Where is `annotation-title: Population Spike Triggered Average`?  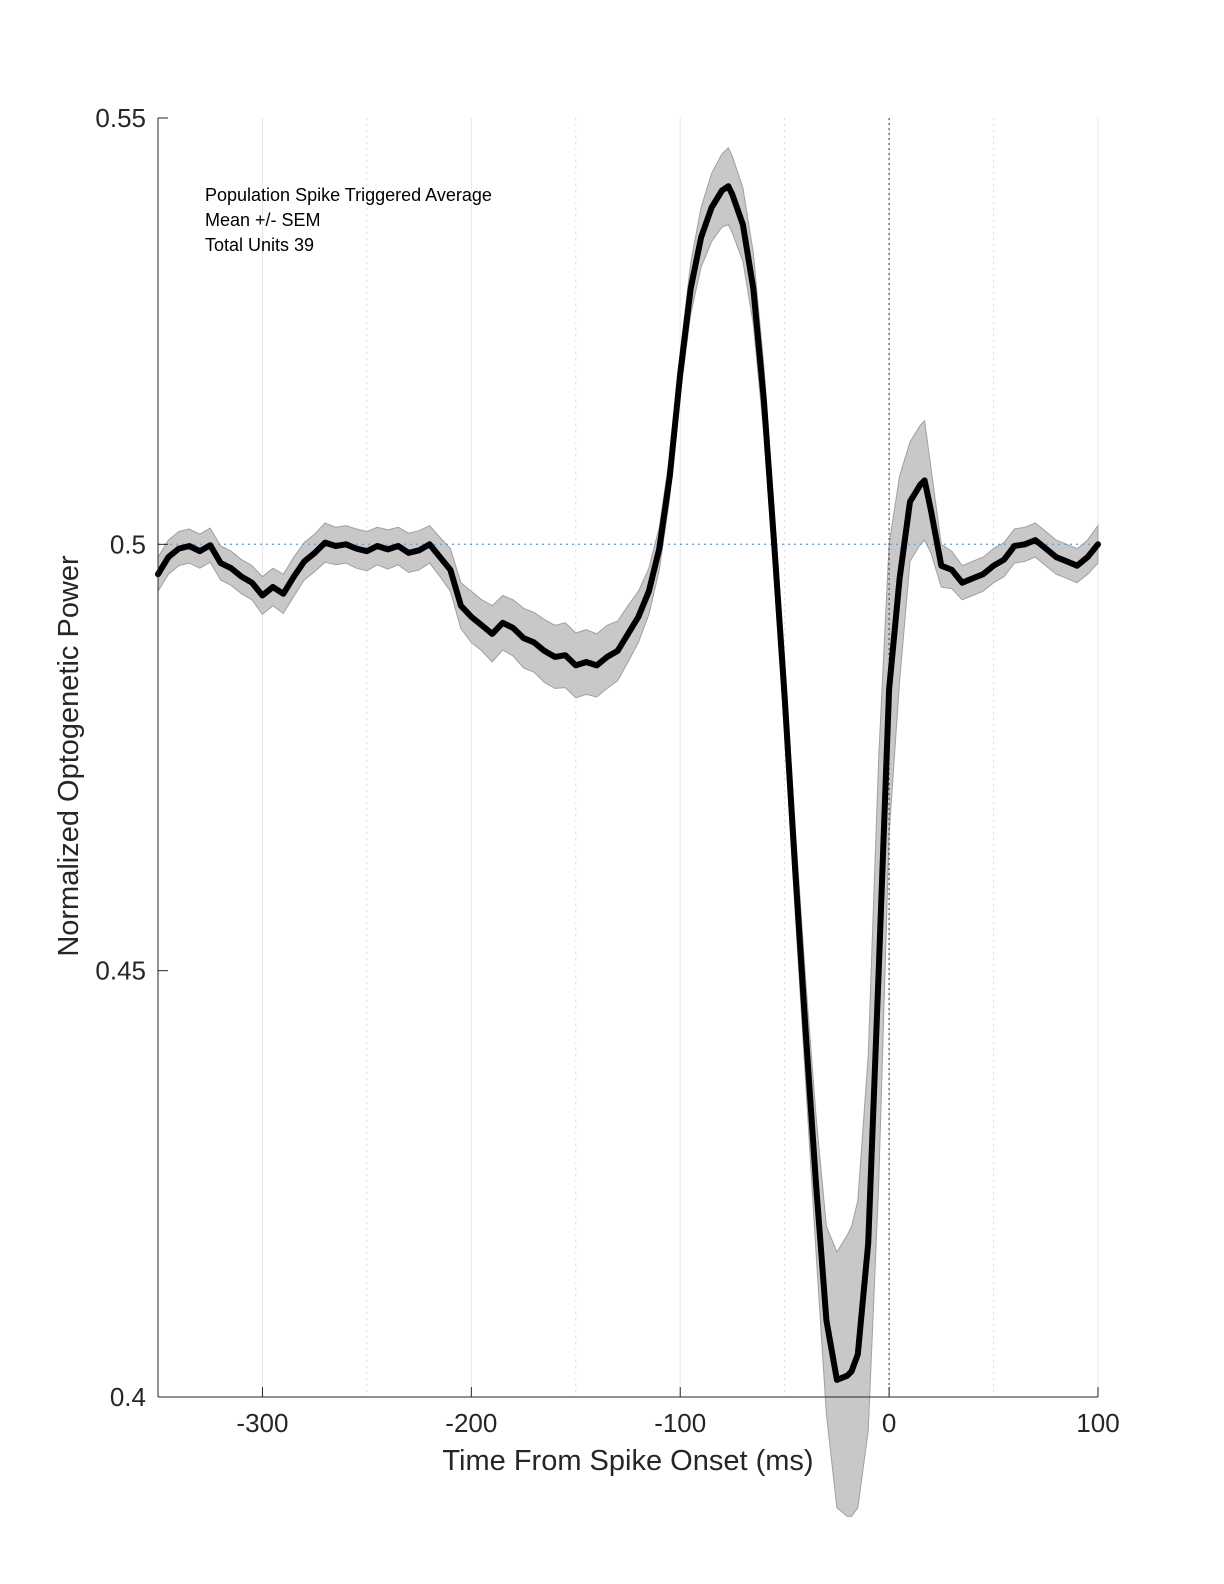 annotation-title: Population Spike Triggered Average is located at coordinates (348, 195).